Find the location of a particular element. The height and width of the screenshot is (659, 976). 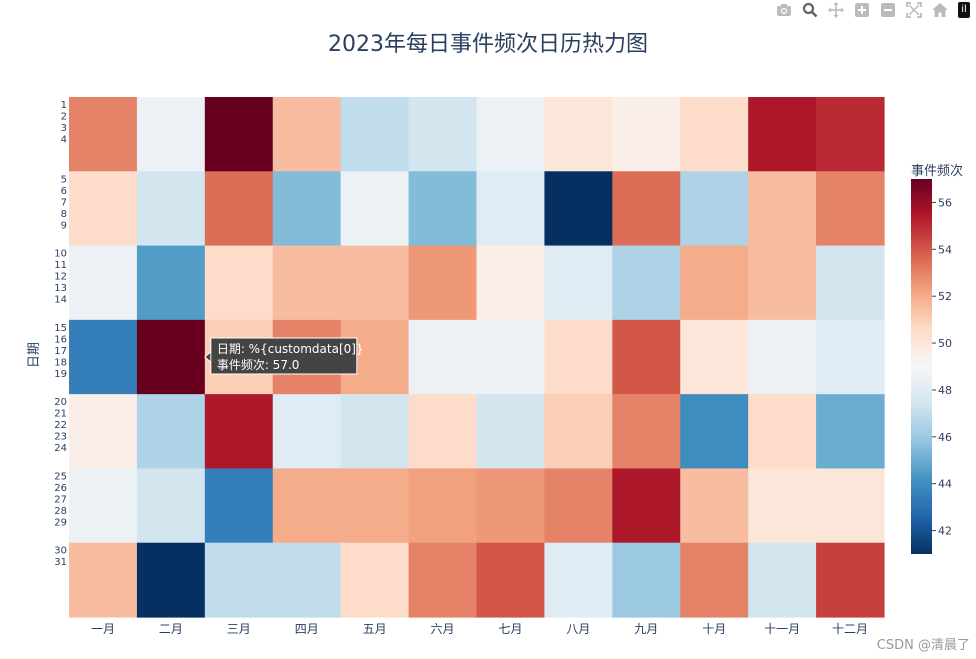

plotly-logo: il is located at coordinates (964, 10).